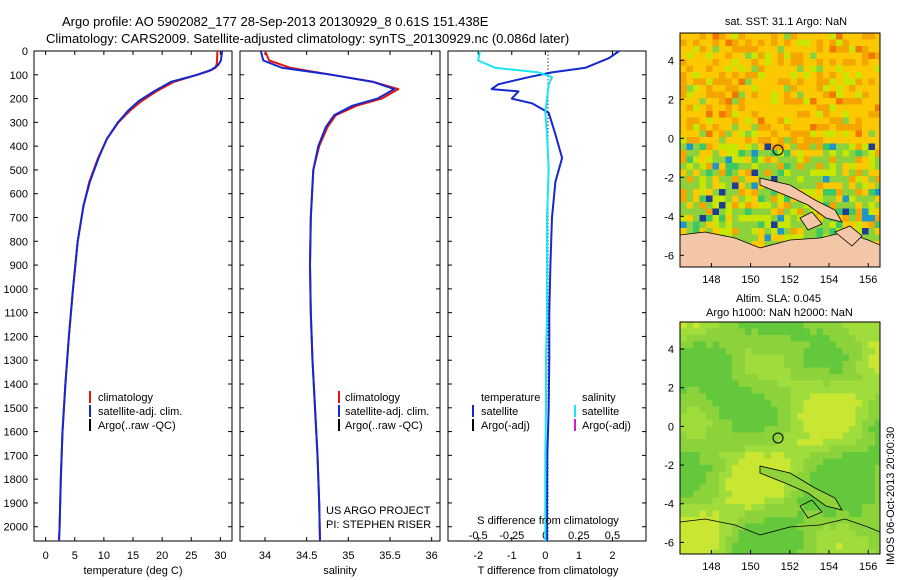  What do you see at coordinates (780, 438) in the screenshot?
I see `sla-map-frame` at bounding box center [780, 438].